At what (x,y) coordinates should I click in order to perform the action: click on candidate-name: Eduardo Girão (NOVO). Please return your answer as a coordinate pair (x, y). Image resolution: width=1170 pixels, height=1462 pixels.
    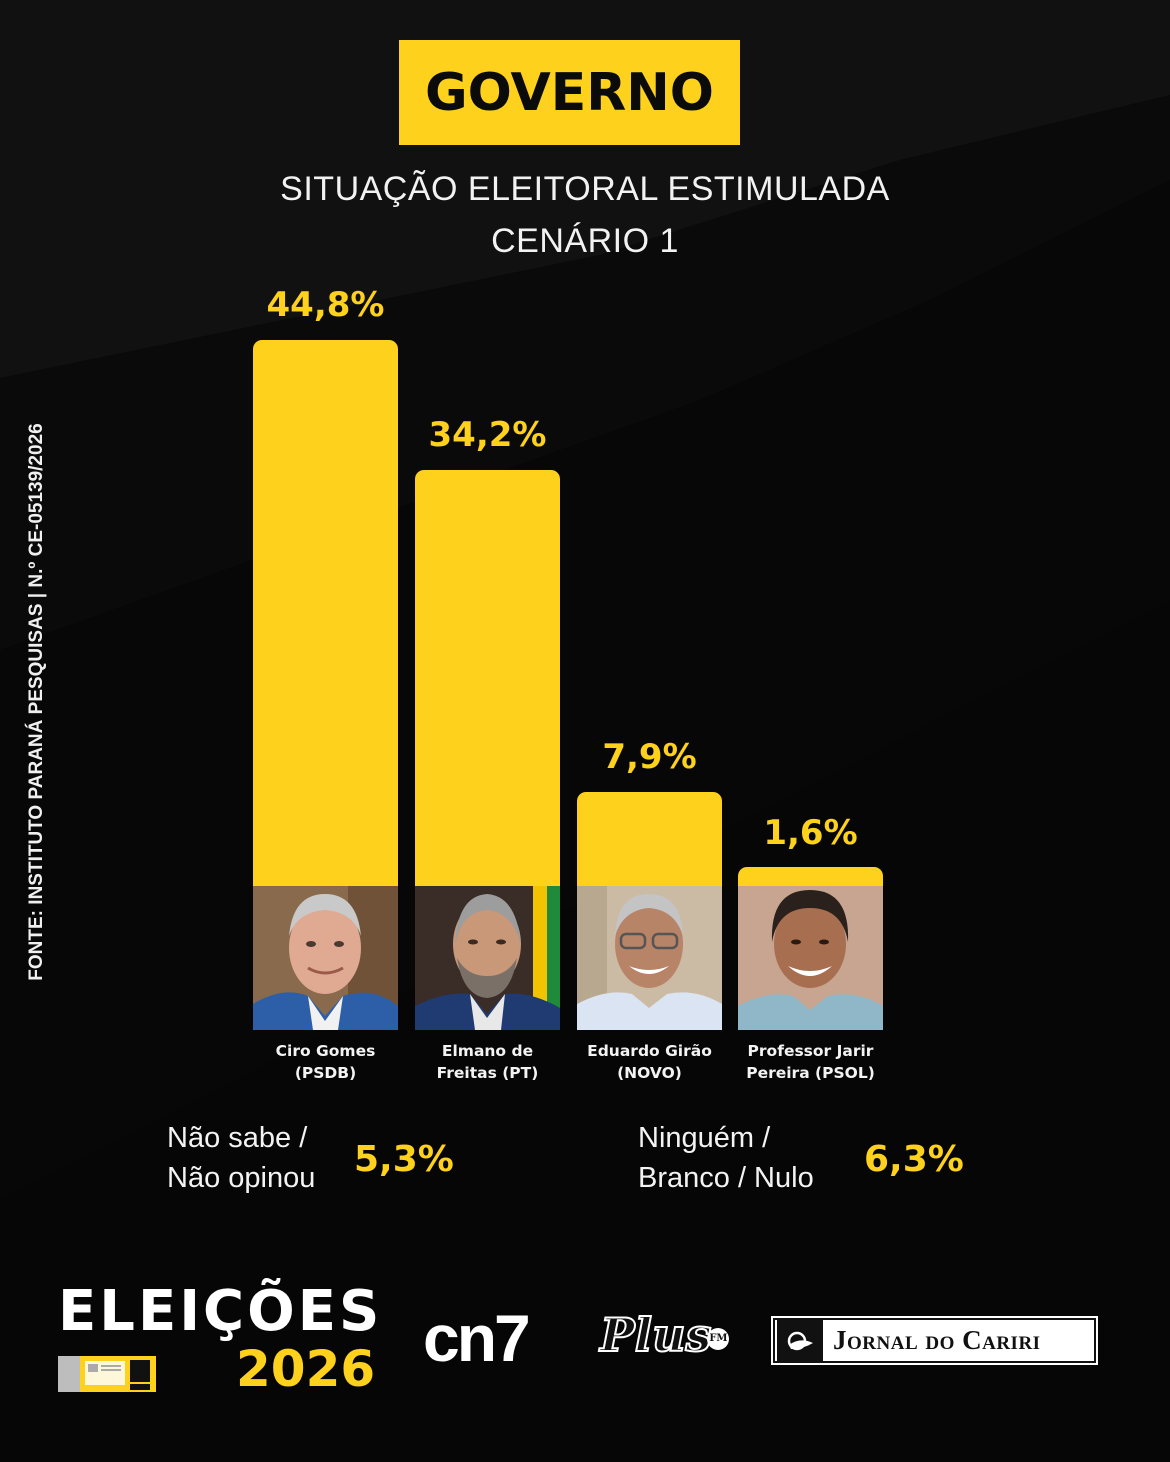
    Looking at the image, I should click on (649, 1062).